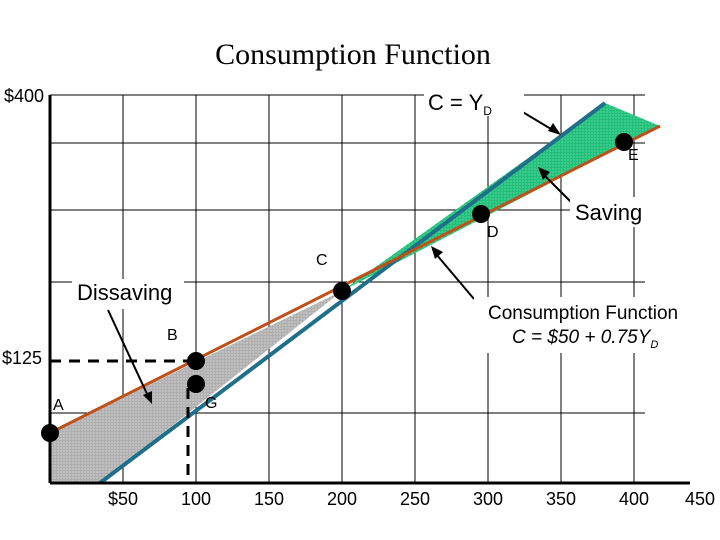  Describe the element at coordinates (269, 499) in the screenshot. I see `x-tick-label: 150` at that location.